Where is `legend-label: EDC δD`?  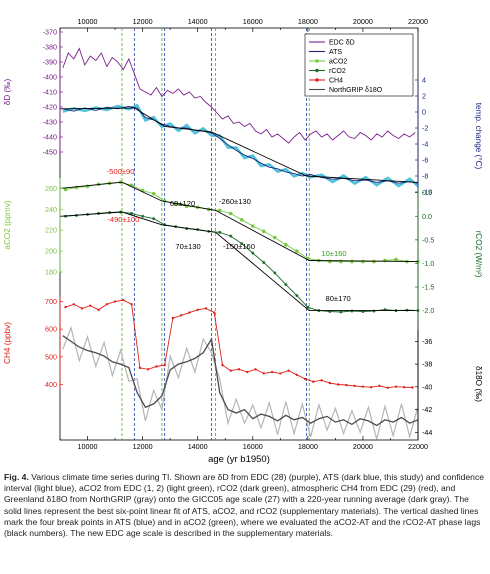
legend-label: EDC δD is located at coordinates (342, 43).